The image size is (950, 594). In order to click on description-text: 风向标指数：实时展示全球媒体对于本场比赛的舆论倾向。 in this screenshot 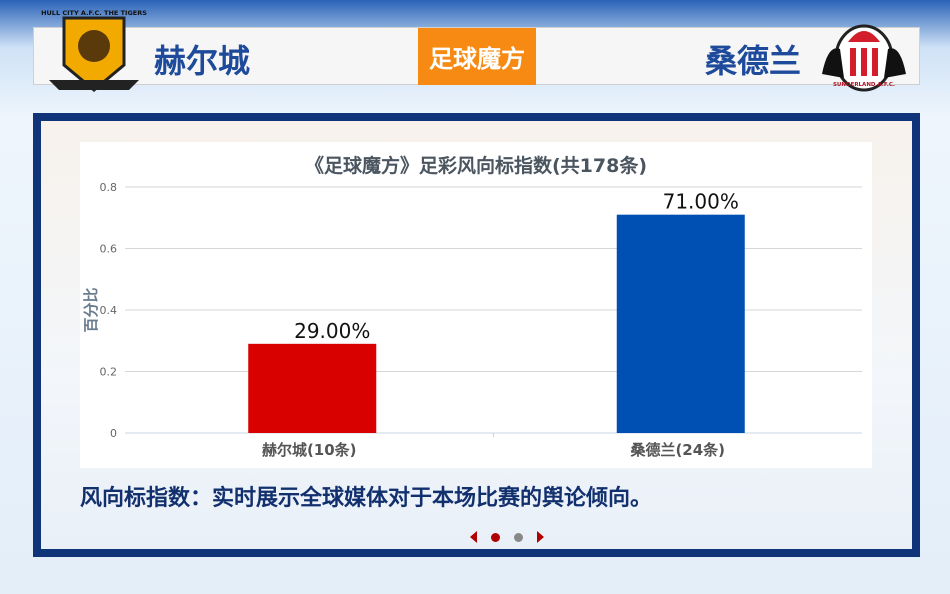, I will do `click(366, 498)`.